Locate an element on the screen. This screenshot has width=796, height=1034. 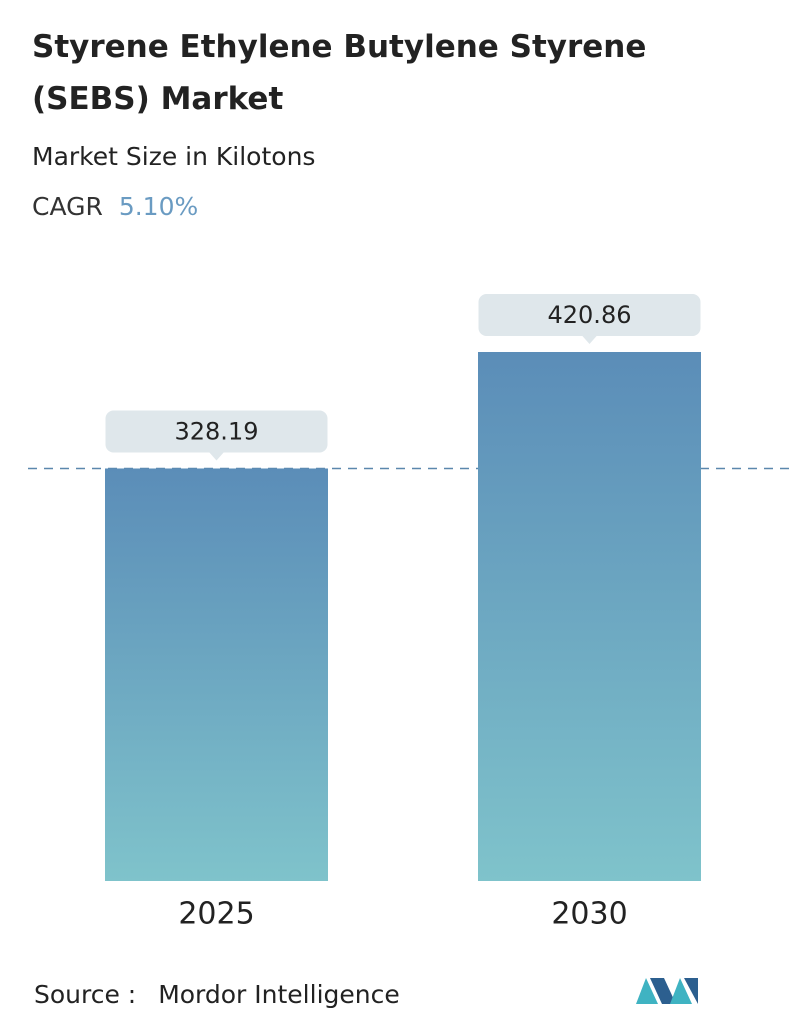
x-tick-label: 2030 is located at coordinates (589, 914).